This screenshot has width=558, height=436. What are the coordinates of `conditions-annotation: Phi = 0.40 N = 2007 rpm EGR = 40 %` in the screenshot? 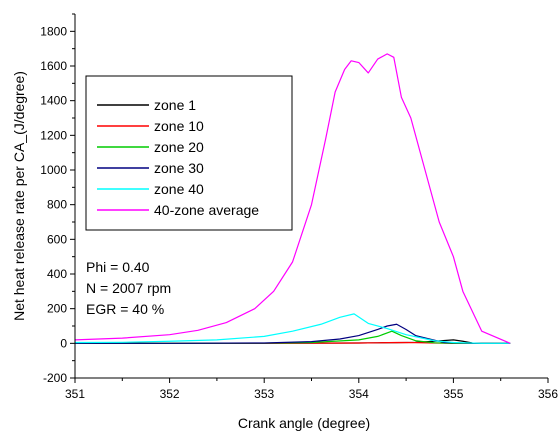 It's located at (128, 288).